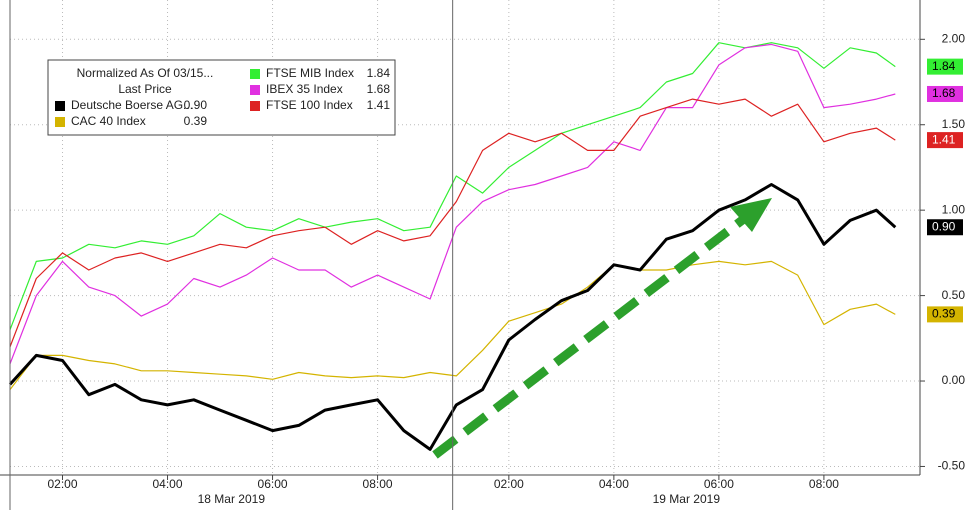  What do you see at coordinates (952, 466) in the screenshot?
I see `y-tick-label: -0.50` at bounding box center [952, 466].